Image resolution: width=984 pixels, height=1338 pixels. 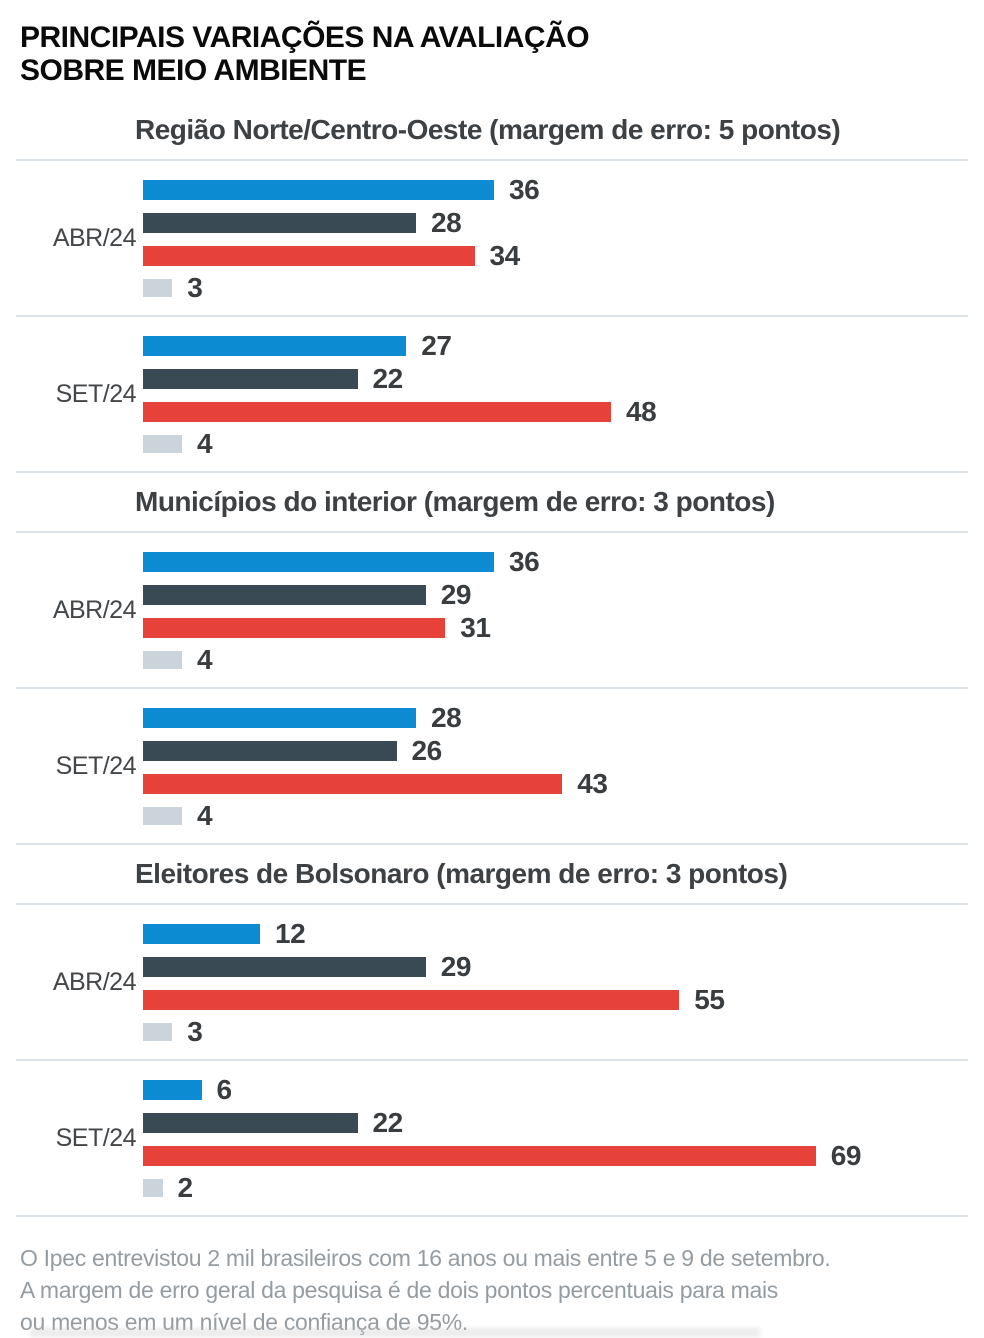 What do you see at coordinates (563, 750) in the screenshot?
I see `bar-row: 26` at bounding box center [563, 750].